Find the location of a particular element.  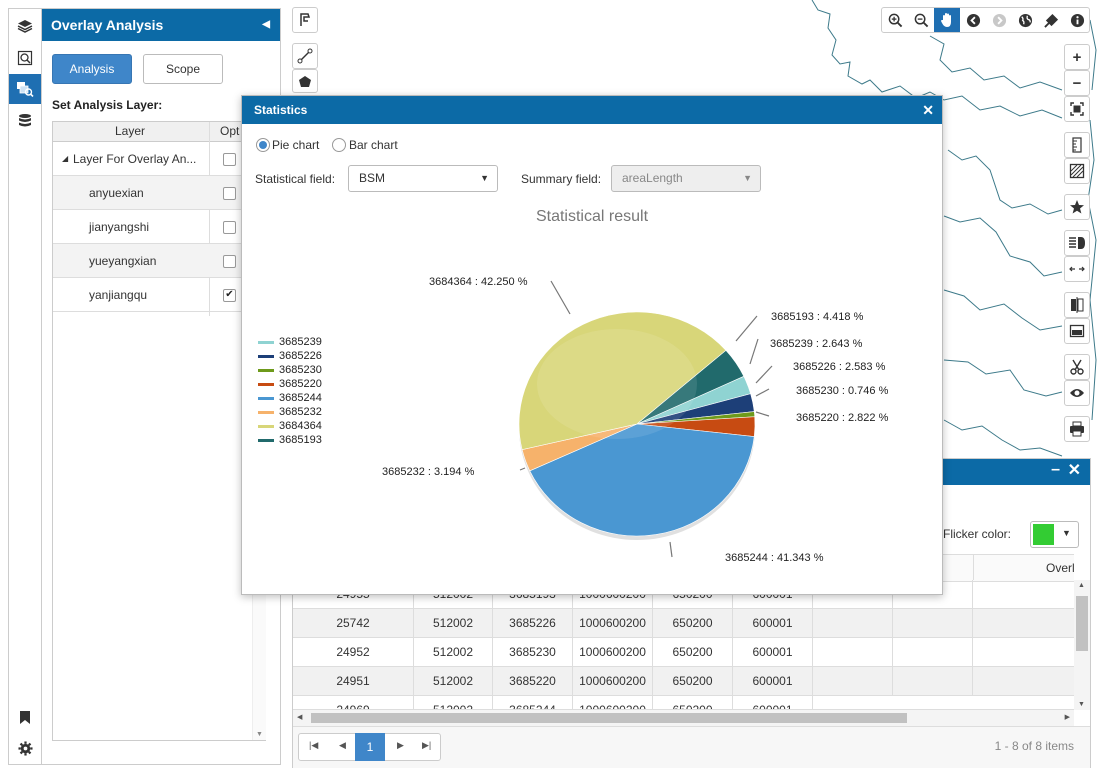

column-over: Overl is located at coordinates (1060, 568).